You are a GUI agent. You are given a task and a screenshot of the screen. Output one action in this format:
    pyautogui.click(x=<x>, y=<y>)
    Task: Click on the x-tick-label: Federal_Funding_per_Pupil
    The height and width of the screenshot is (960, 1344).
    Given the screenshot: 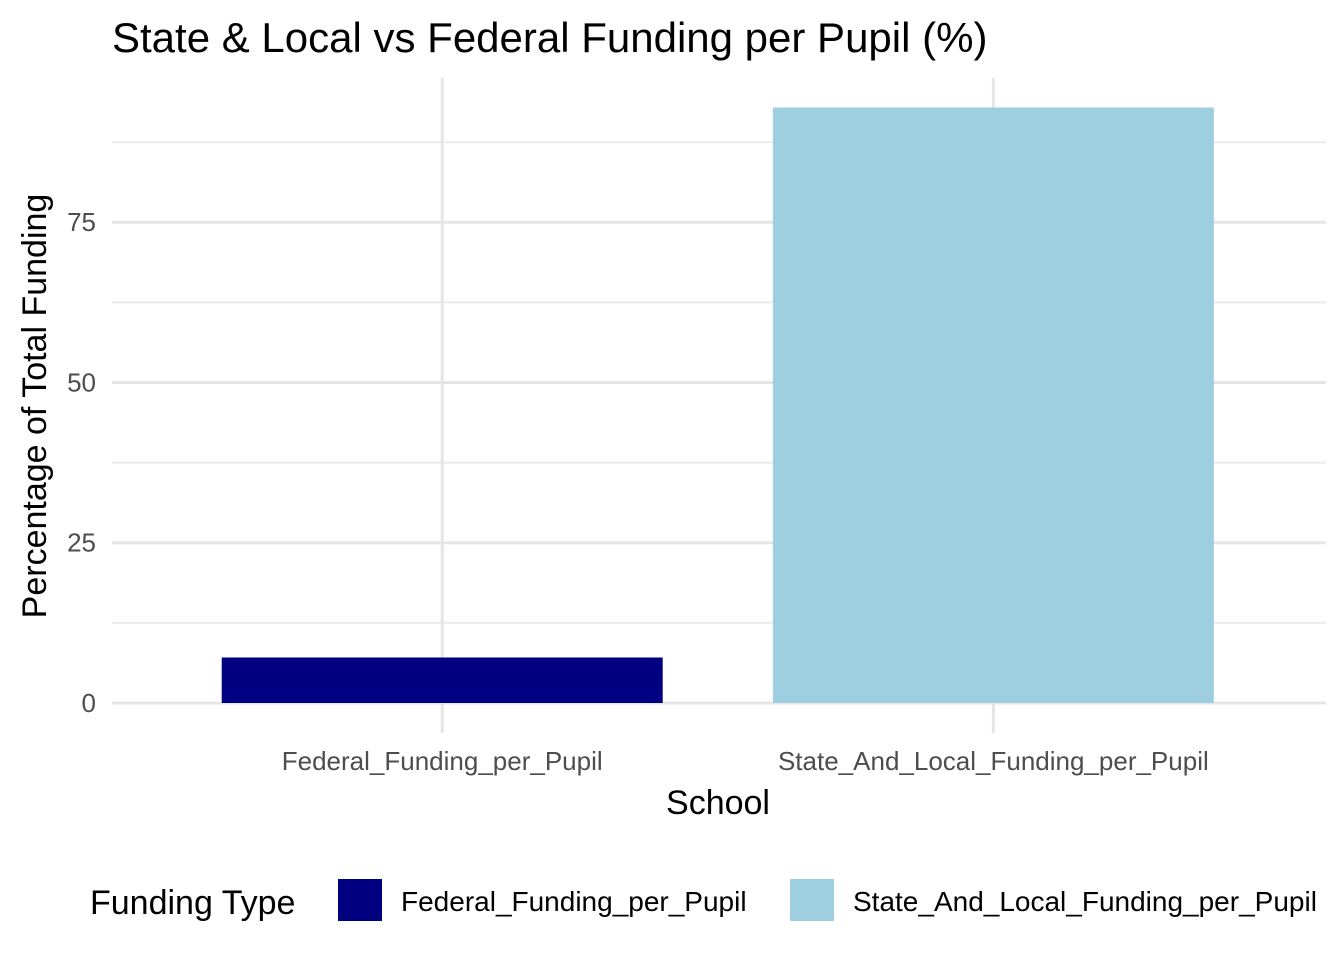 What is the action you would take?
    pyautogui.click(x=442, y=761)
    